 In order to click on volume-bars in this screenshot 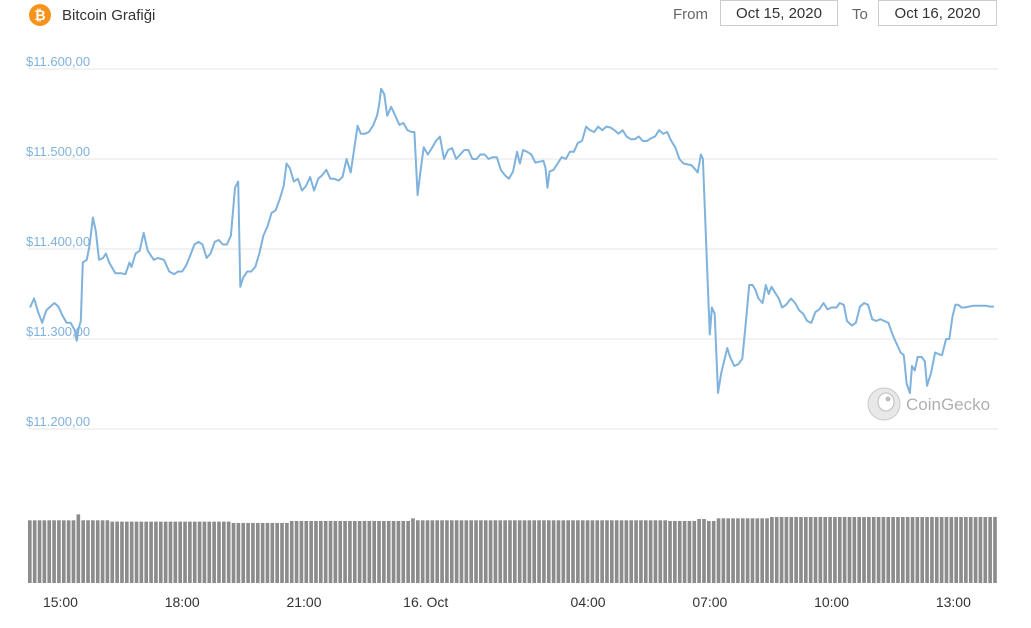, I will do `click(512, 548)`.